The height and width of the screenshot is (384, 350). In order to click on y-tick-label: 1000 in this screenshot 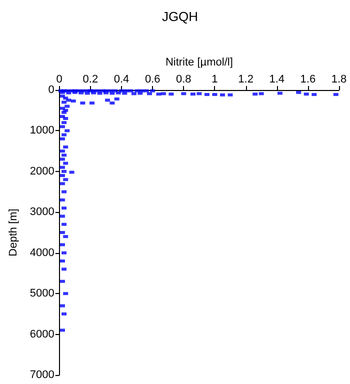, I will do `click(42, 130)`.